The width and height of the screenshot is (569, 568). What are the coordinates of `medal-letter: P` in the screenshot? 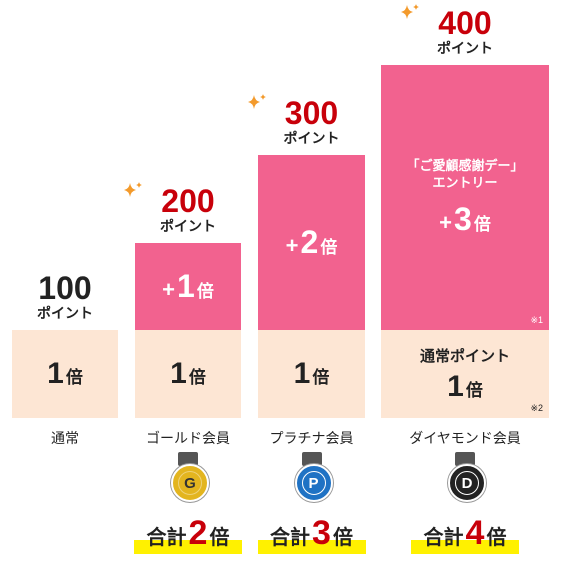 It's located at (313, 483).